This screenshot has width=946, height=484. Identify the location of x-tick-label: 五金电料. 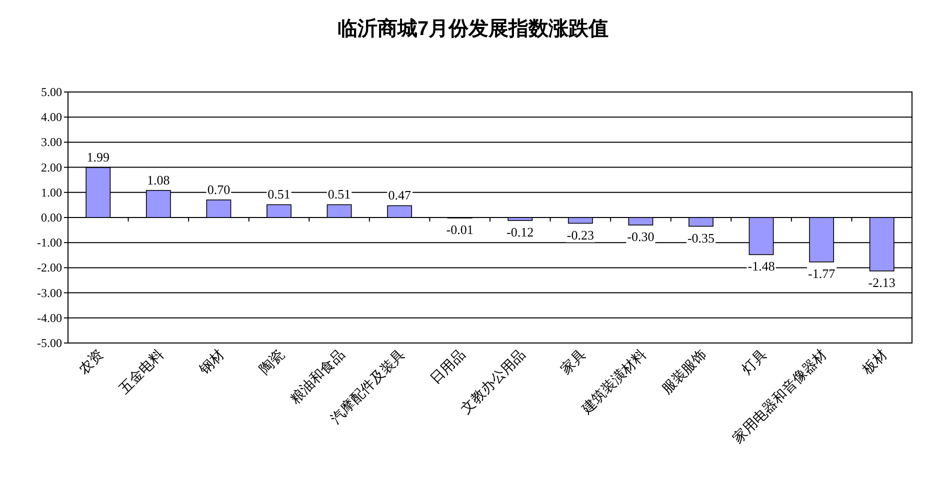
(142, 372).